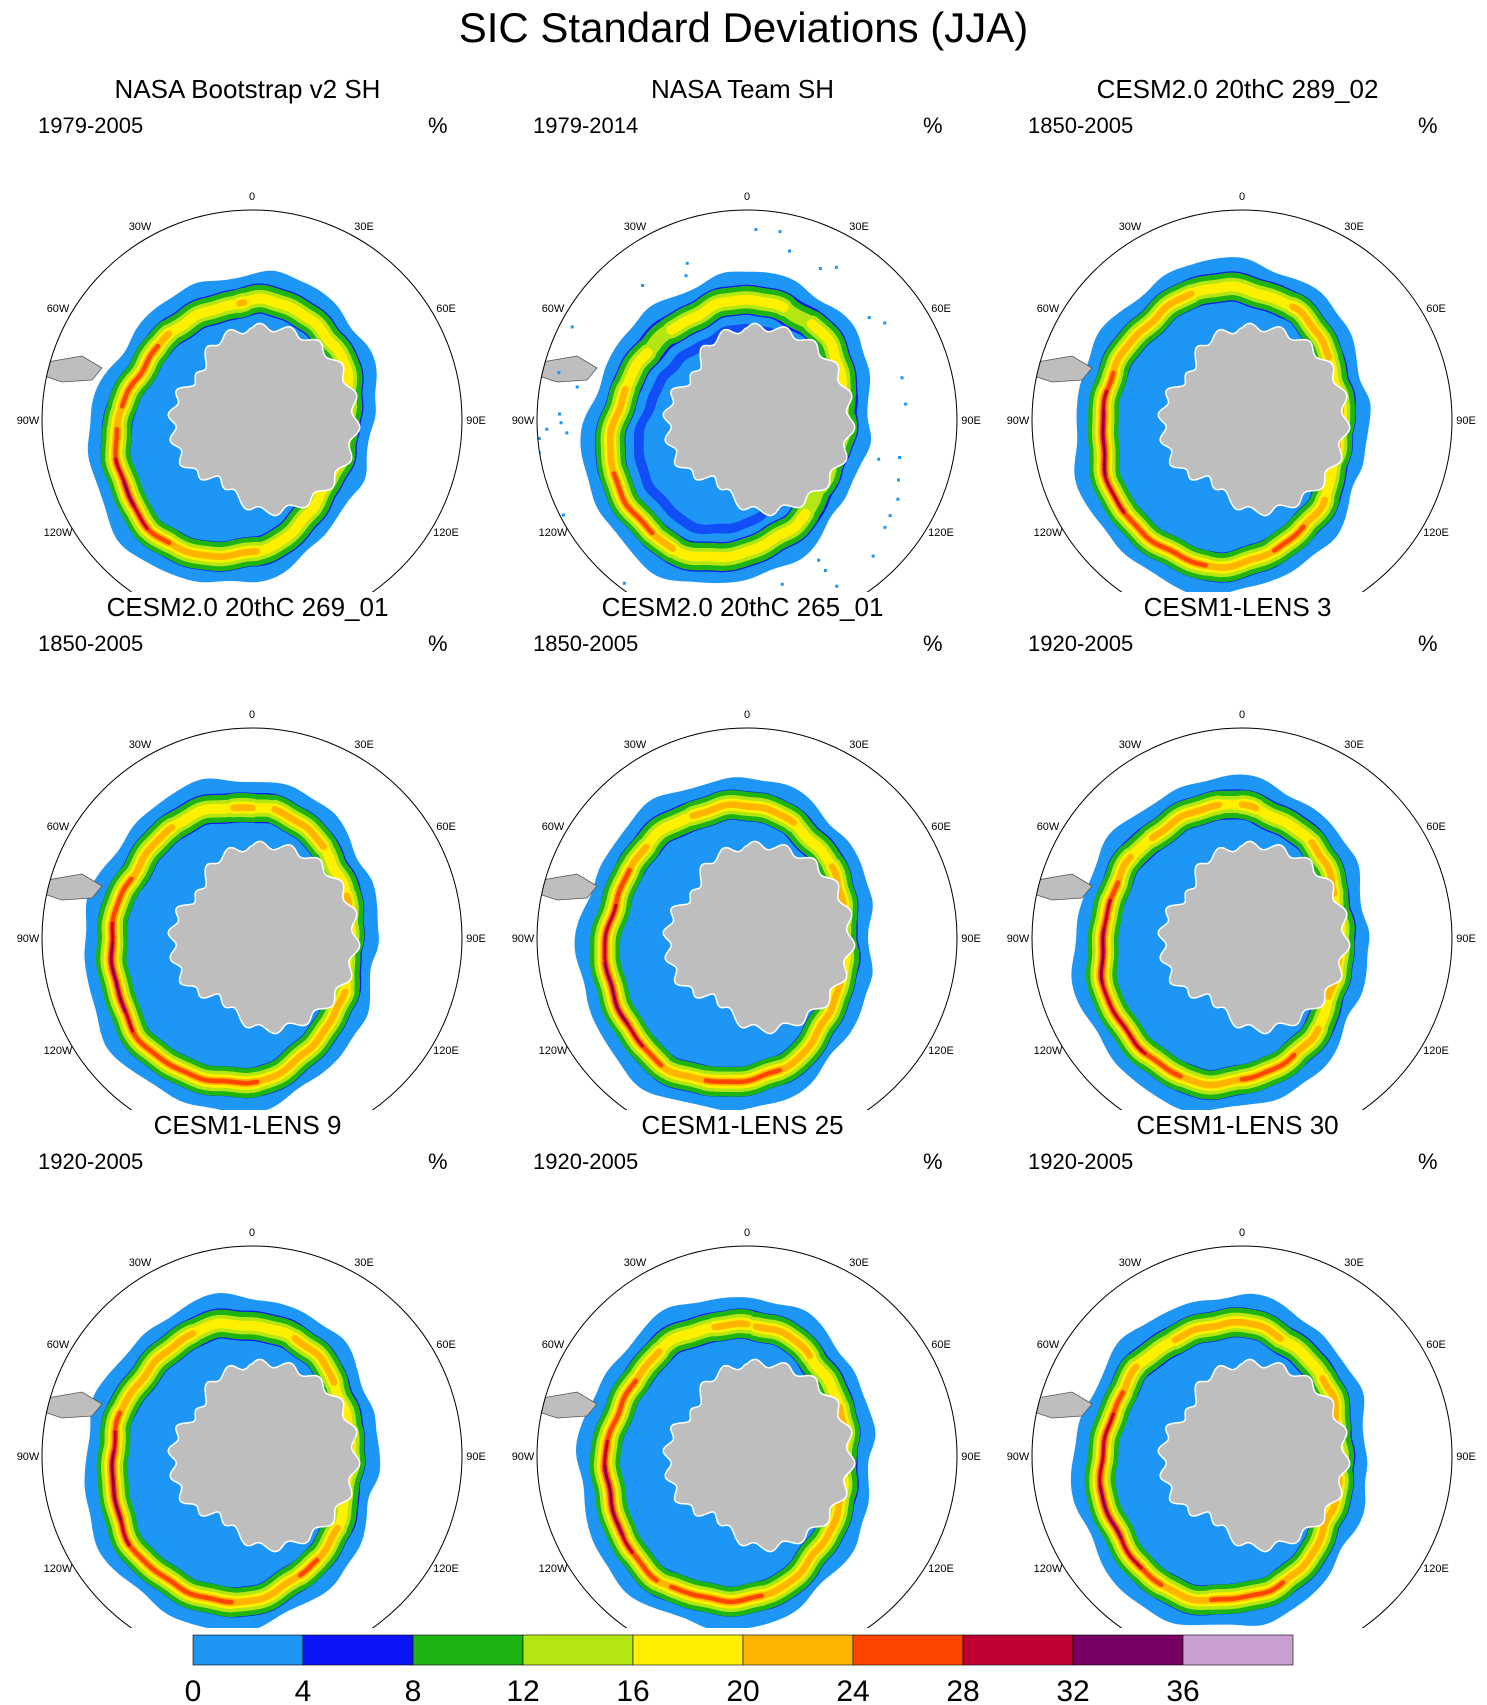 Image resolution: width=1487 pixels, height=1705 pixels. What do you see at coordinates (247, 89) in the screenshot?
I see `panel-title: NASA Bootstrap v2 SH` at bounding box center [247, 89].